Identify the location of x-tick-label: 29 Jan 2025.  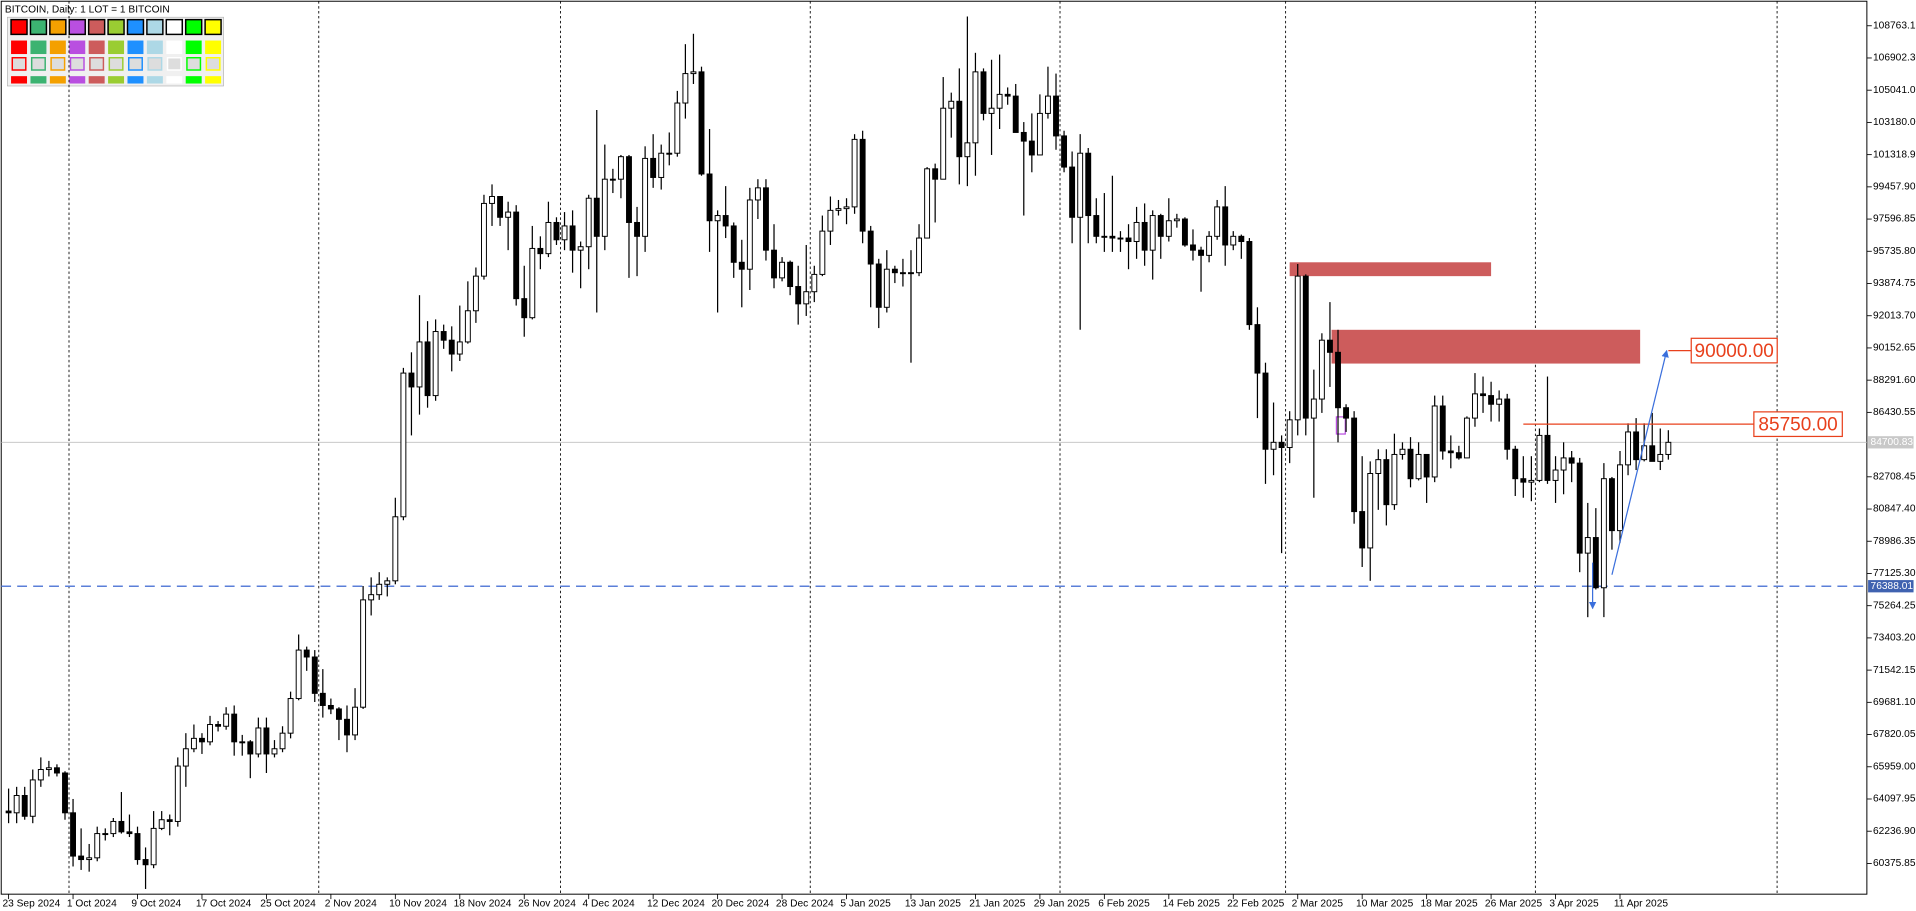
(1062, 904).